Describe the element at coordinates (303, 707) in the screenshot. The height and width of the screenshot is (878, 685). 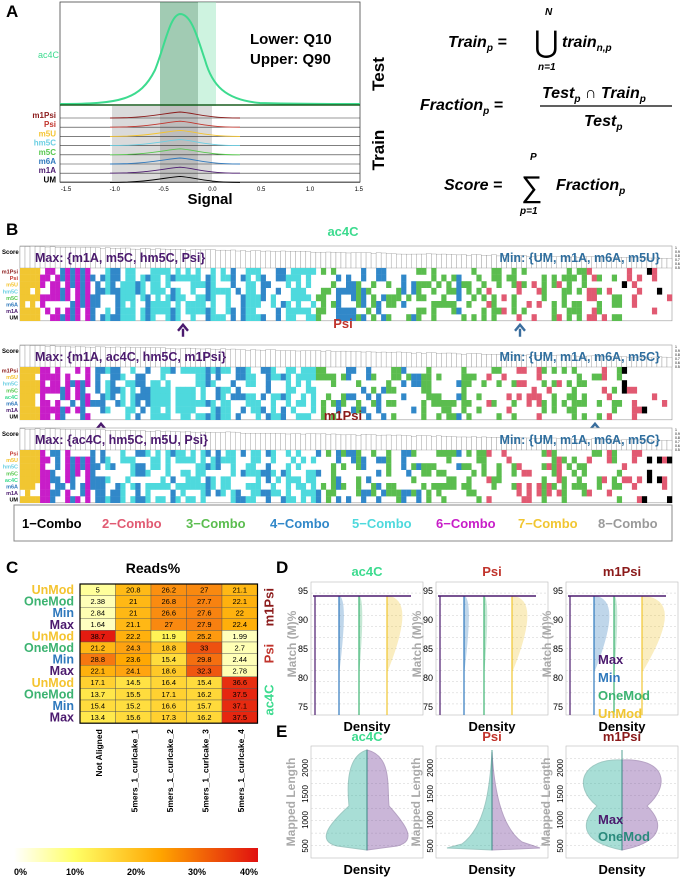
I see `d-ytick: 75` at that location.